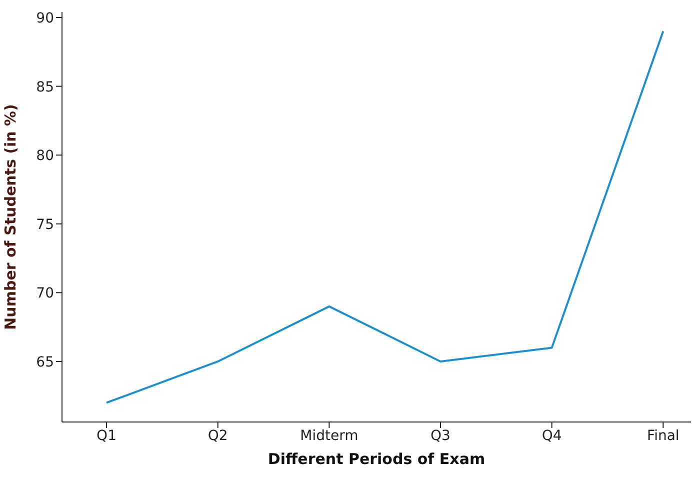  What do you see at coordinates (440, 436) in the screenshot?
I see `x-tick-label: Q3` at bounding box center [440, 436].